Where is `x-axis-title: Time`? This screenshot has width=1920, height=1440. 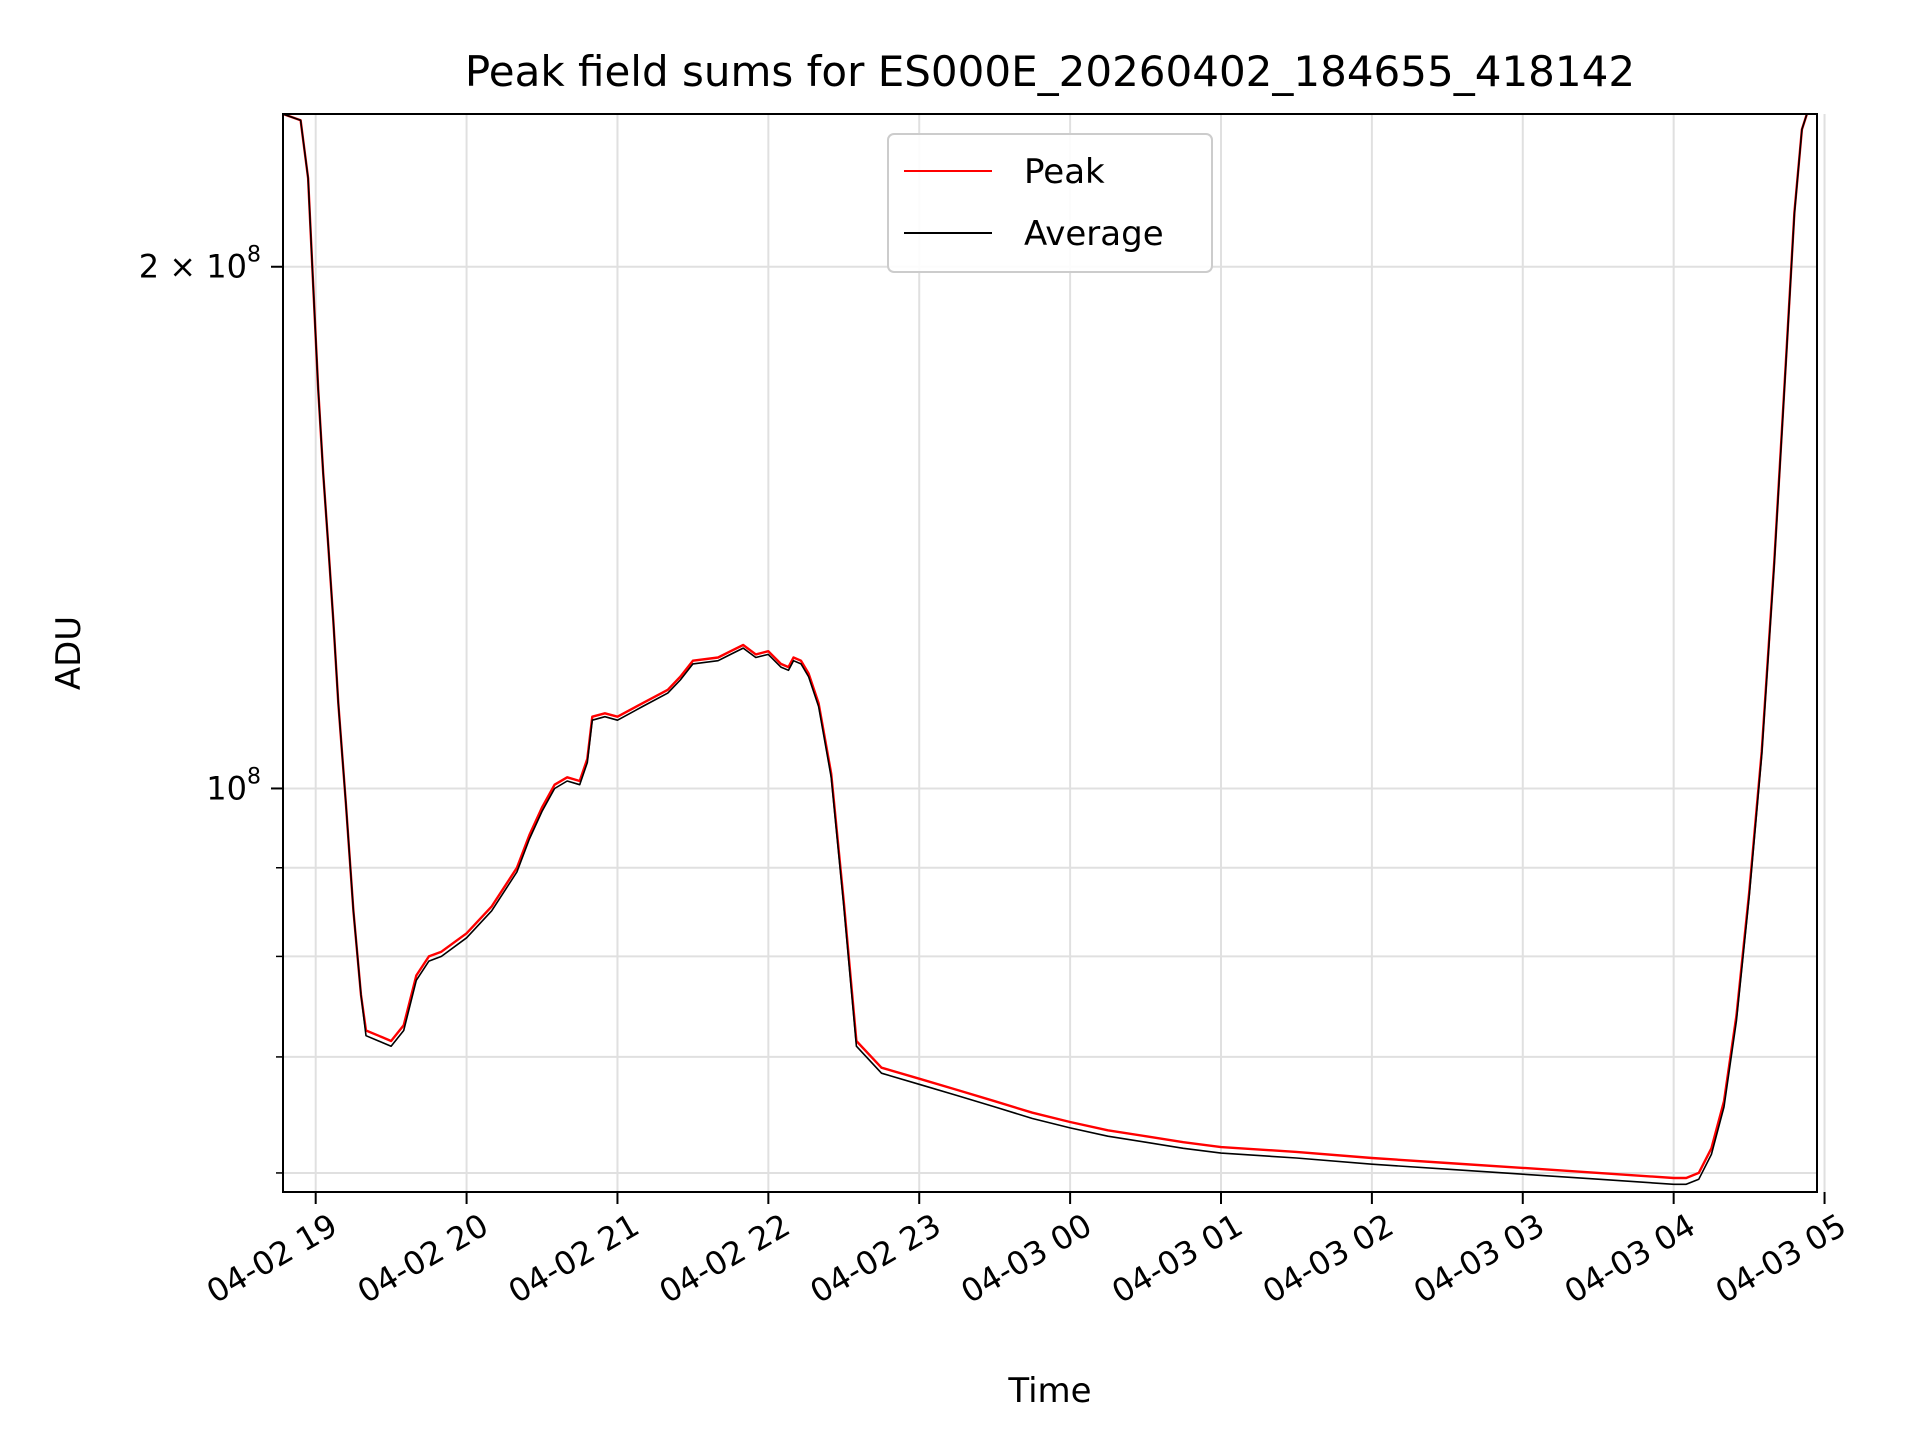
x-axis-title: Time is located at coordinates (1049, 1391).